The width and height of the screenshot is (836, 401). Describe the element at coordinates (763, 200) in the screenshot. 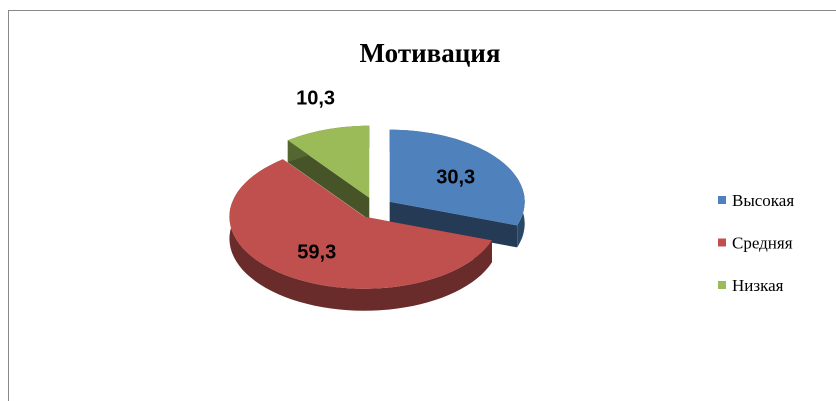

I see `legend-label: Высокая` at that location.